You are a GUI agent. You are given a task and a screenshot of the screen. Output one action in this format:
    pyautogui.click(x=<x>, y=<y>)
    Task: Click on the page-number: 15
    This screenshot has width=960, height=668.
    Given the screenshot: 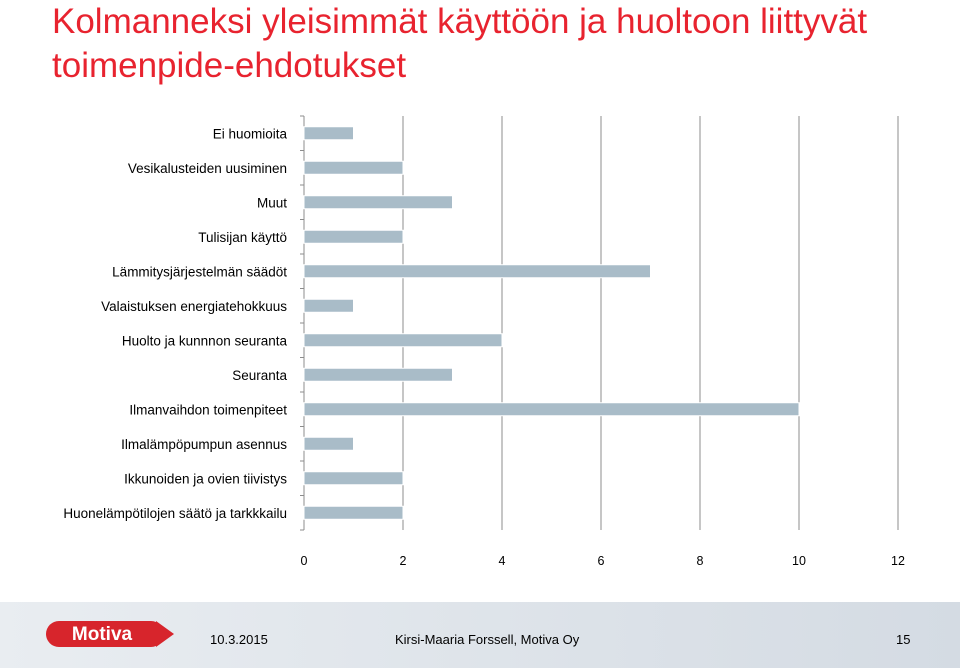 What is the action you would take?
    pyautogui.click(x=903, y=639)
    